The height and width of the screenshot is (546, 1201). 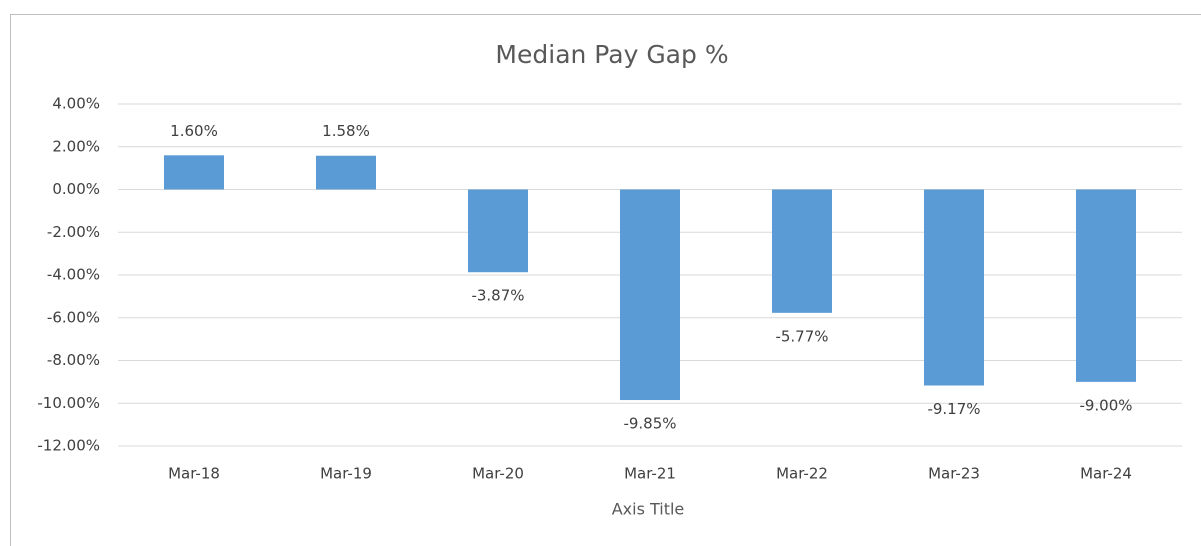 I want to click on x-tick-label: Mar-24, so click(x=1106, y=474).